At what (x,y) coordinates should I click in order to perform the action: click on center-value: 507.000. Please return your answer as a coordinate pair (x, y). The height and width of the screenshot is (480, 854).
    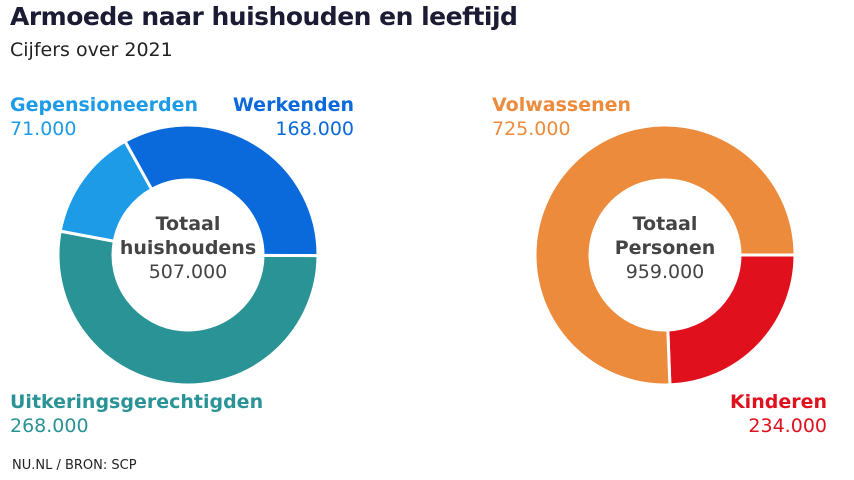
    Looking at the image, I should click on (188, 272).